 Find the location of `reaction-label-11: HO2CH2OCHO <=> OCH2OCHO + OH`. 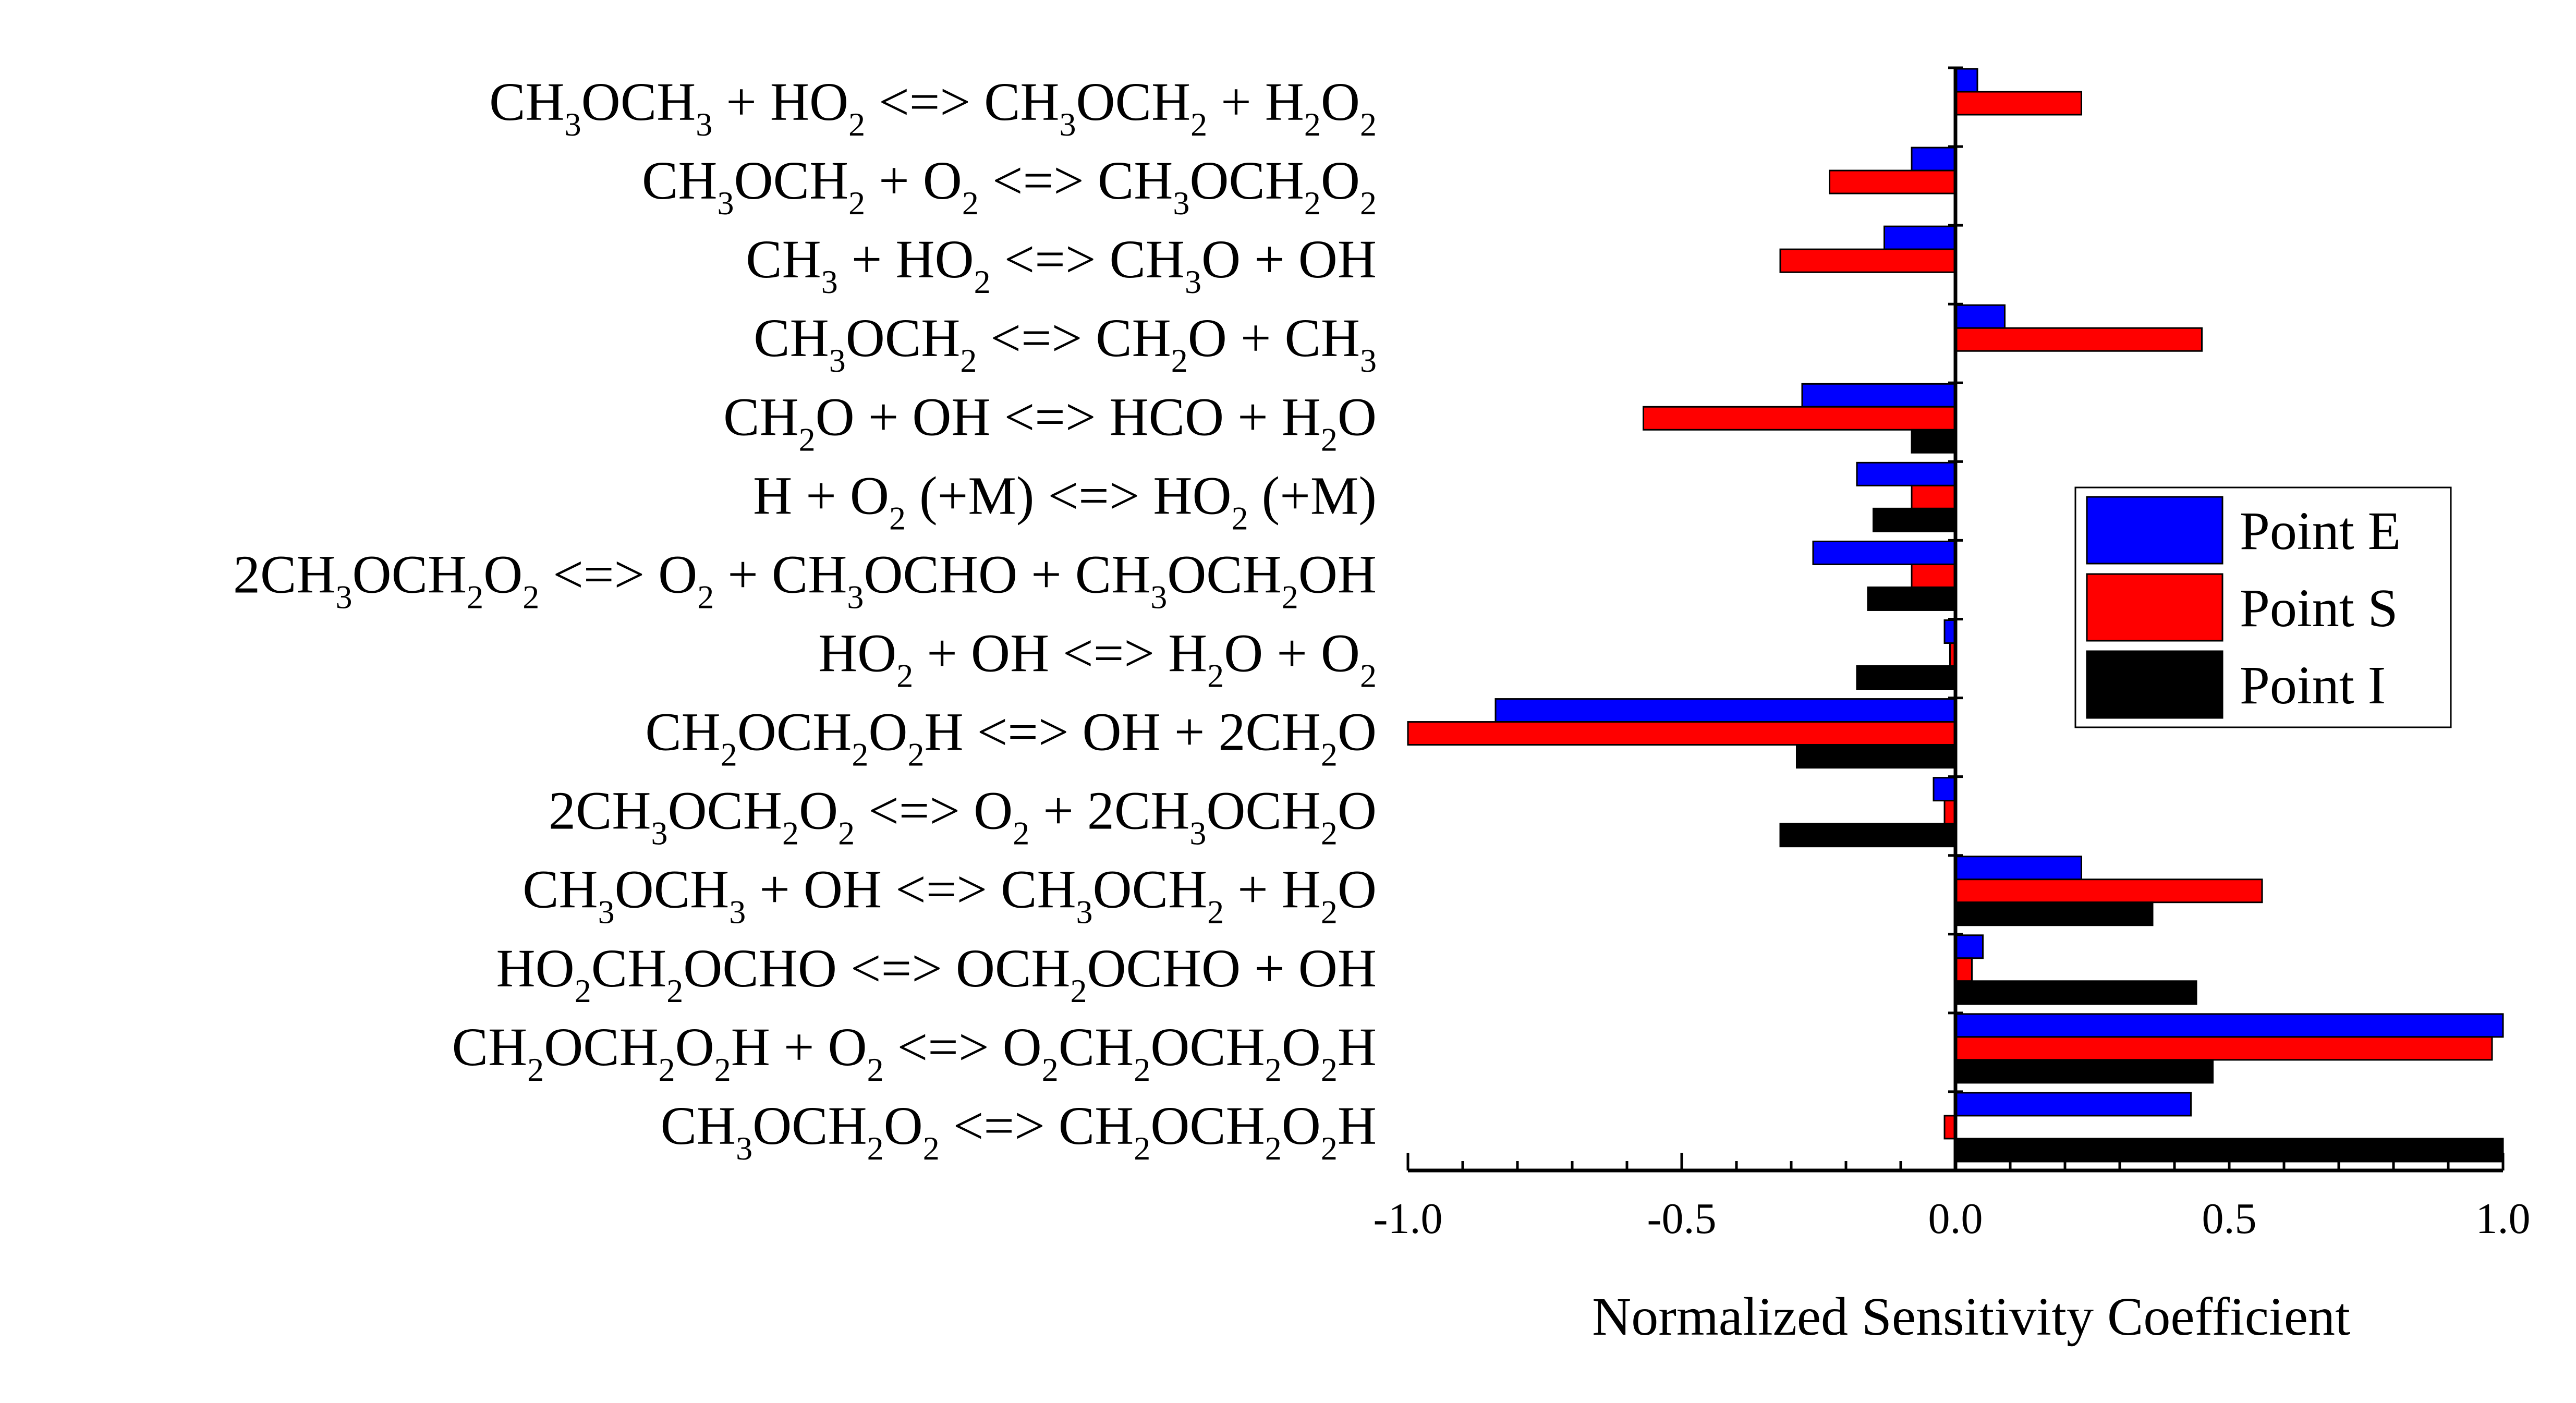

reaction-label-11: HO2CH2OCHO <=> OCH2OCHO + OH is located at coordinates (936, 973).